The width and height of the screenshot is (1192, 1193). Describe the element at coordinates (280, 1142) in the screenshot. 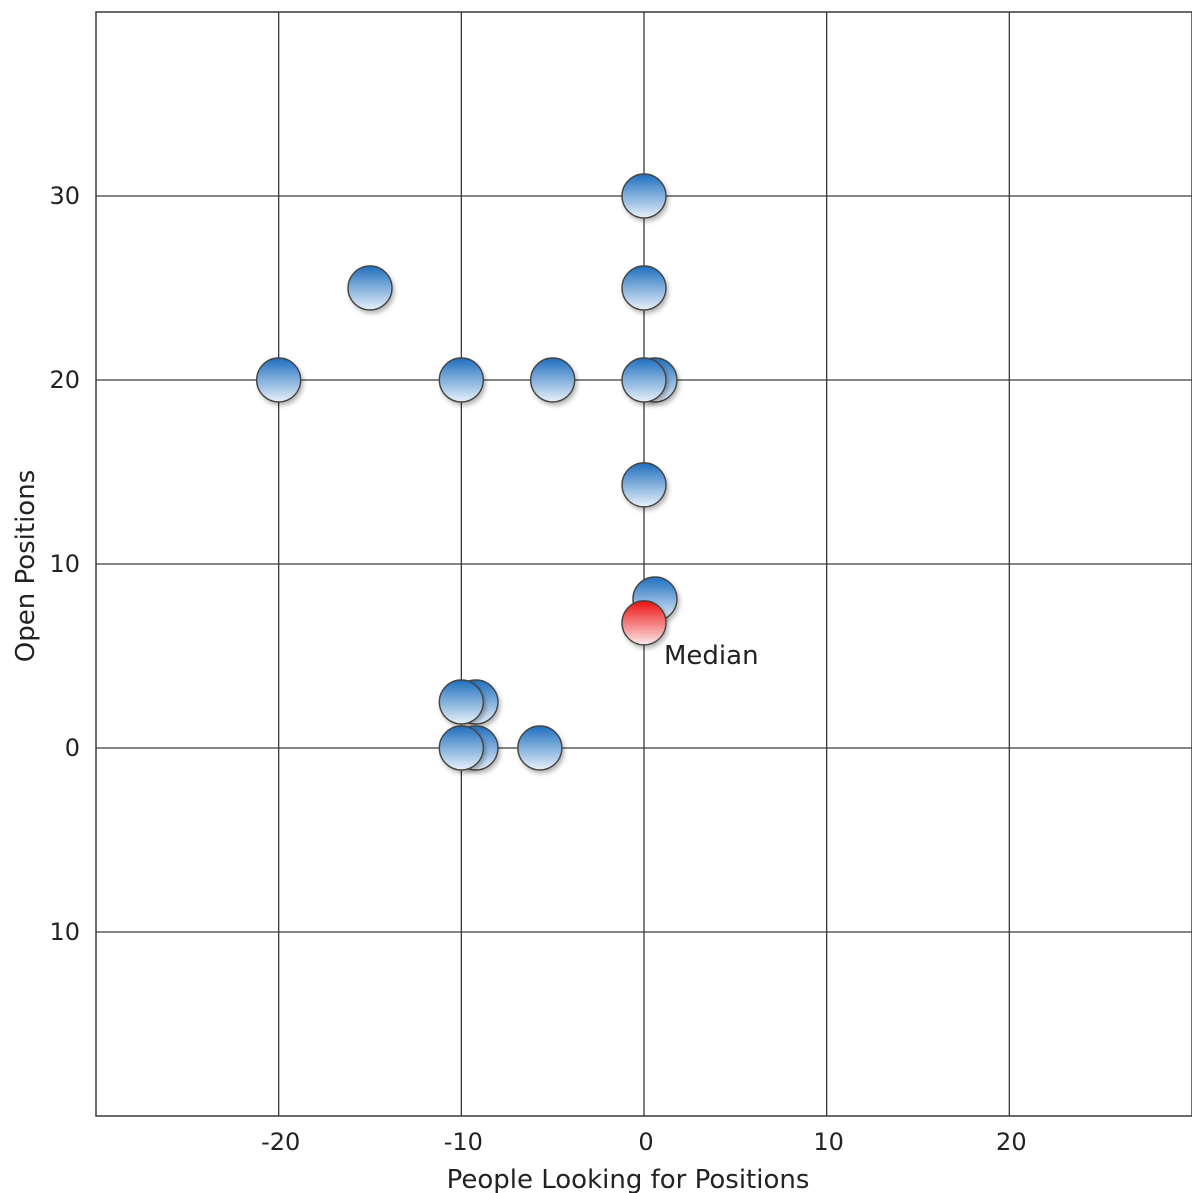

I see `x-tick-label: -20` at that location.